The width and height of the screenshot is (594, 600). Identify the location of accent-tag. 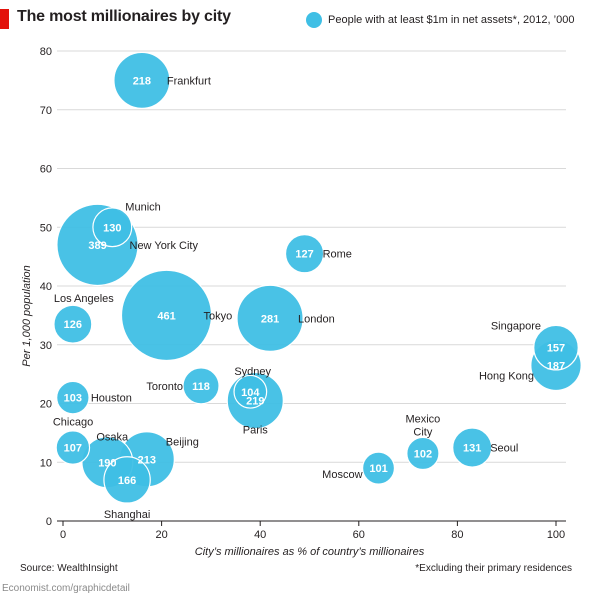
(4, 19).